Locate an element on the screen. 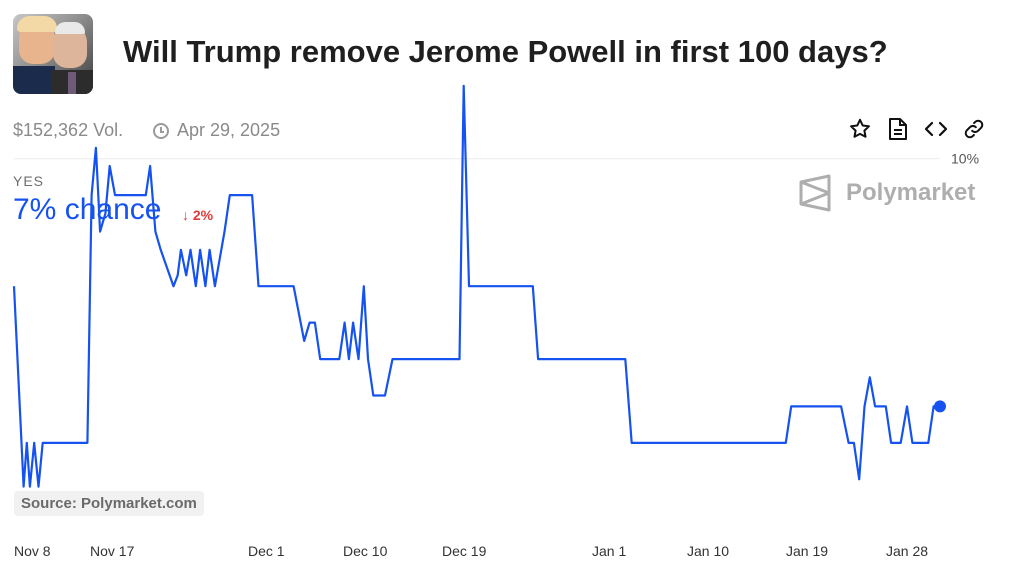 The image size is (1010, 577). embed-code-icon is located at coordinates (936, 129).